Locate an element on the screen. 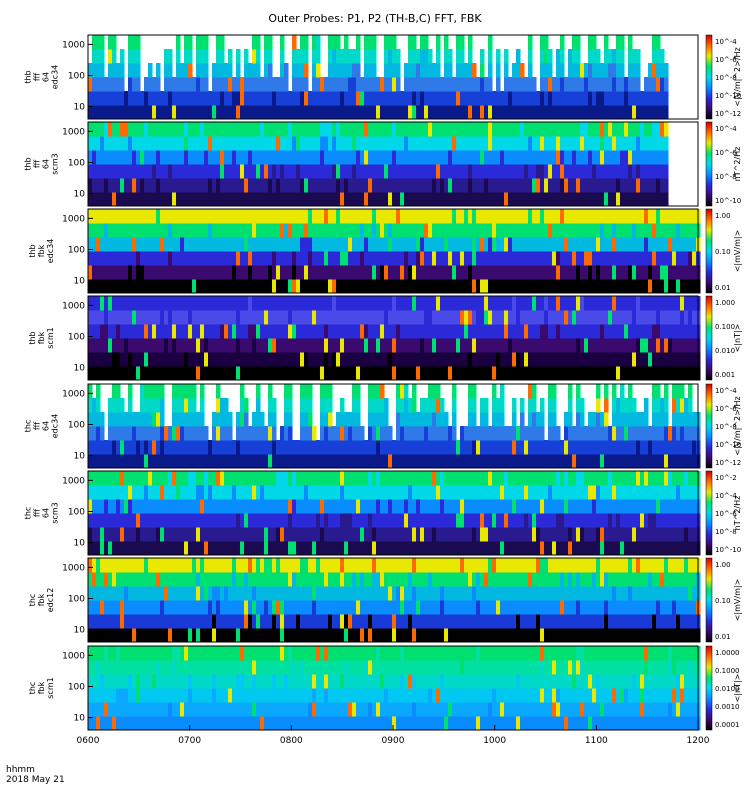  panel-3: 10 100 1000 thb fbk edc34 0.01 0.10 1.00 <|mV/m|> is located at coordinates (385, 251).